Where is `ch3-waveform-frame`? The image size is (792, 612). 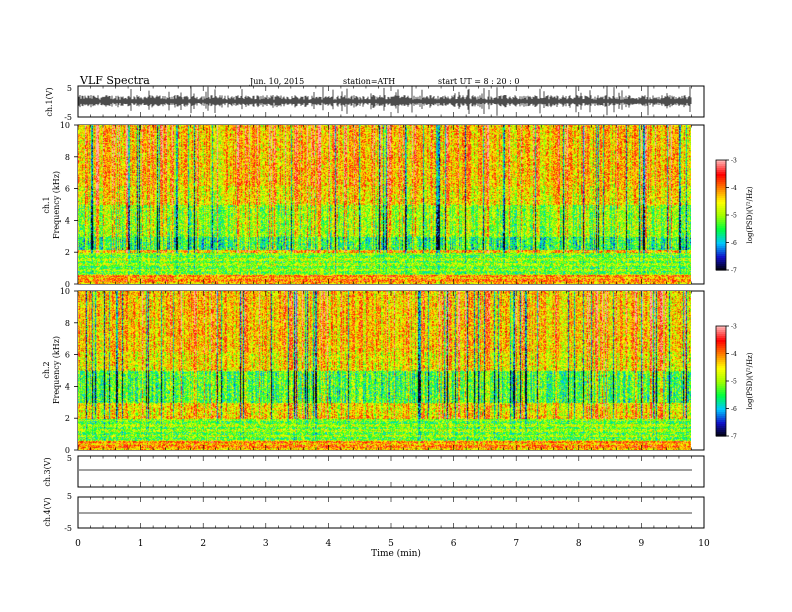 ch3-waveform-frame is located at coordinates (391, 471).